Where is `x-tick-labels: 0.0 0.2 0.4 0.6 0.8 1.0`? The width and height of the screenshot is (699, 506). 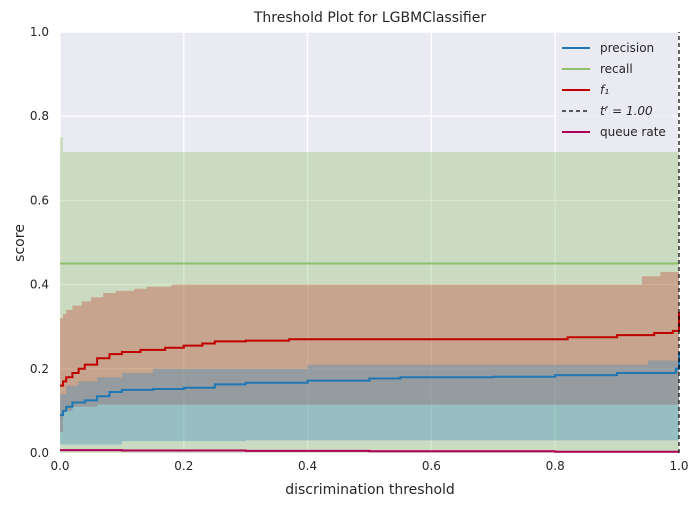
x-tick-labels: 0.0 0.2 0.4 0.6 0.8 1.0 is located at coordinates (369, 466).